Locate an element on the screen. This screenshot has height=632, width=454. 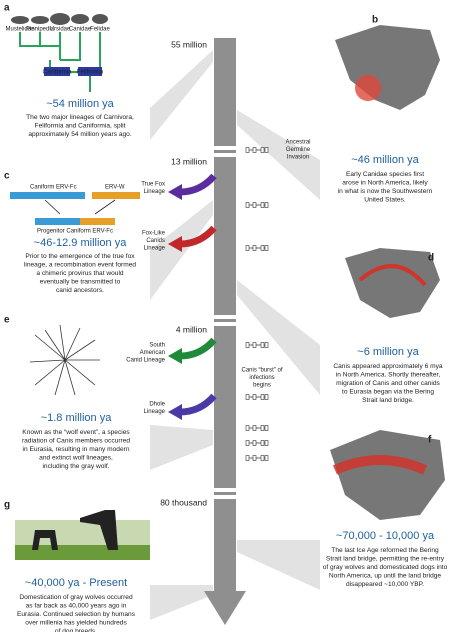
panel-heading: ~54 million ya is located at coordinates (80, 104).